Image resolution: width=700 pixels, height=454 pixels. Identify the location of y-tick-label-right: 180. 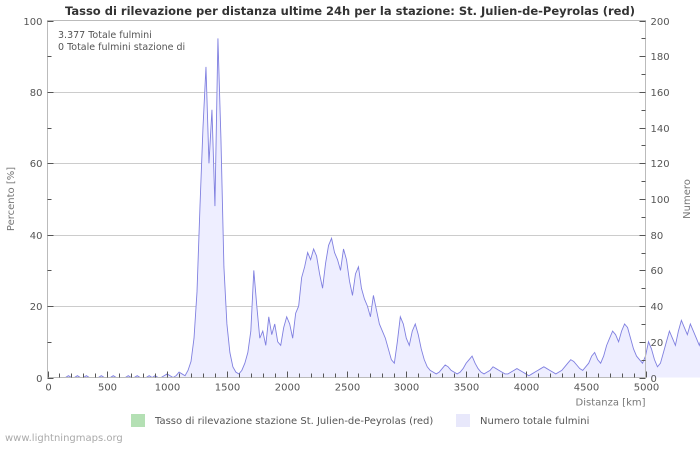
(660, 57).